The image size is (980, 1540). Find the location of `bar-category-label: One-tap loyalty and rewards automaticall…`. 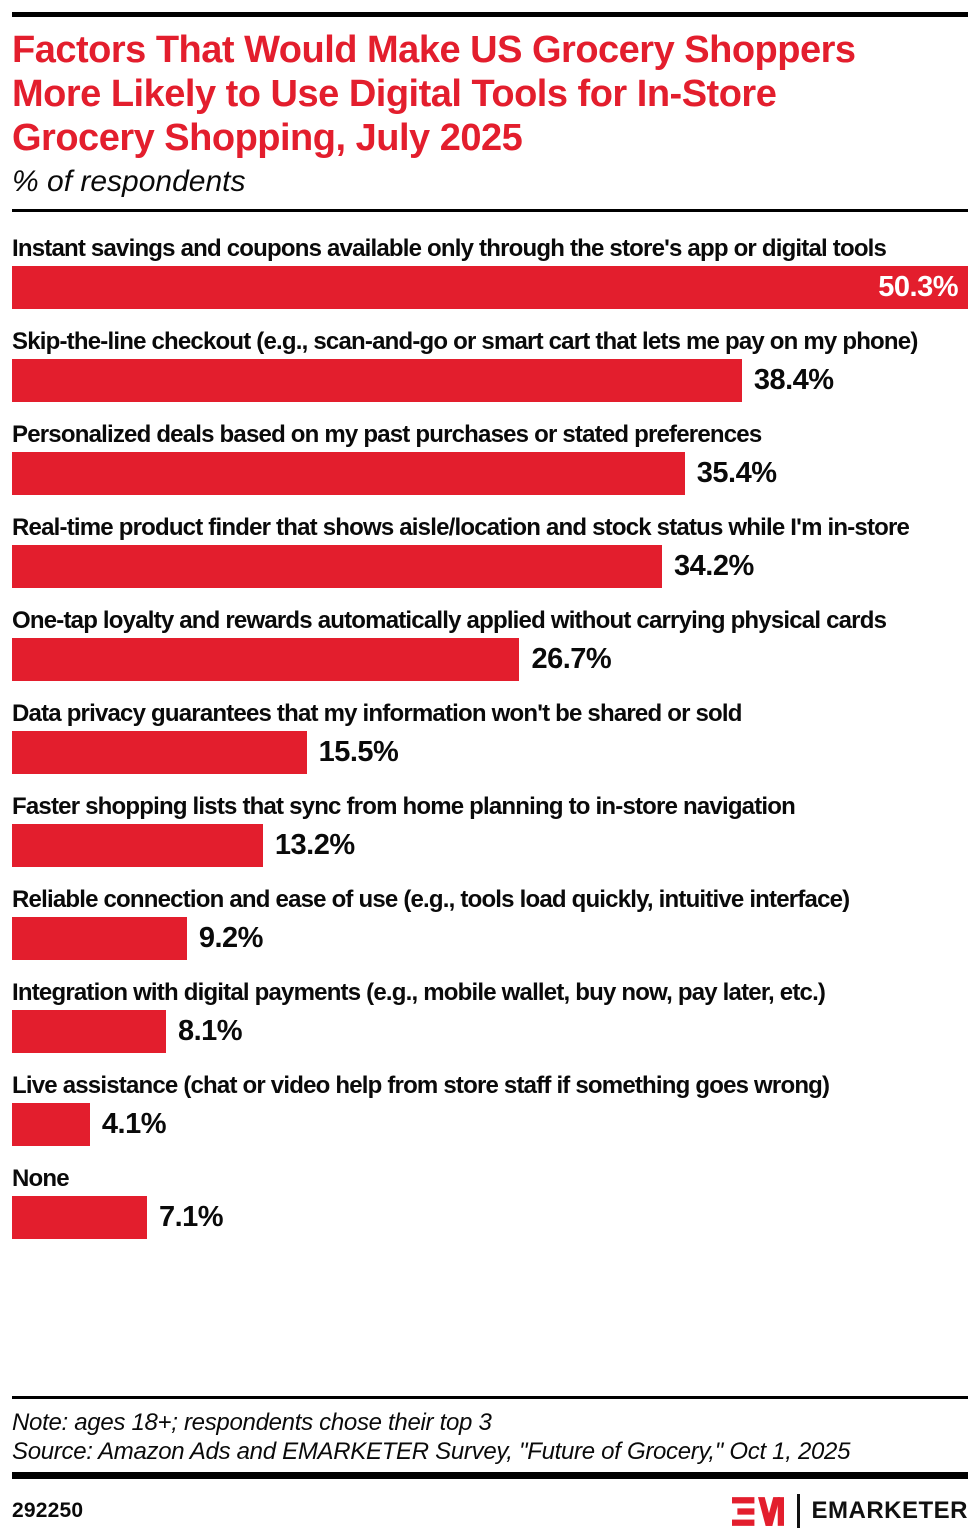

bar-category-label: One-tap loyalty and rewards automaticall… is located at coordinates (449, 620).